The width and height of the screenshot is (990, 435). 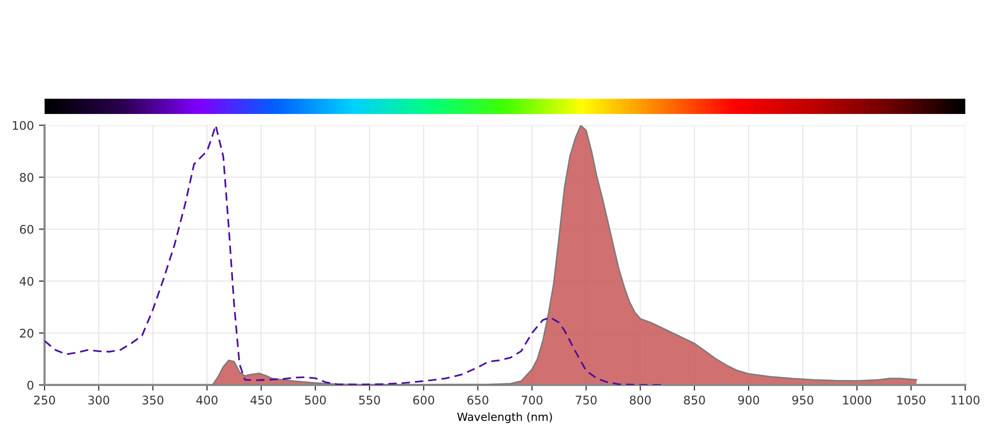 What do you see at coordinates (369, 400) in the screenshot?
I see `x-tick-label: 550` at bounding box center [369, 400].